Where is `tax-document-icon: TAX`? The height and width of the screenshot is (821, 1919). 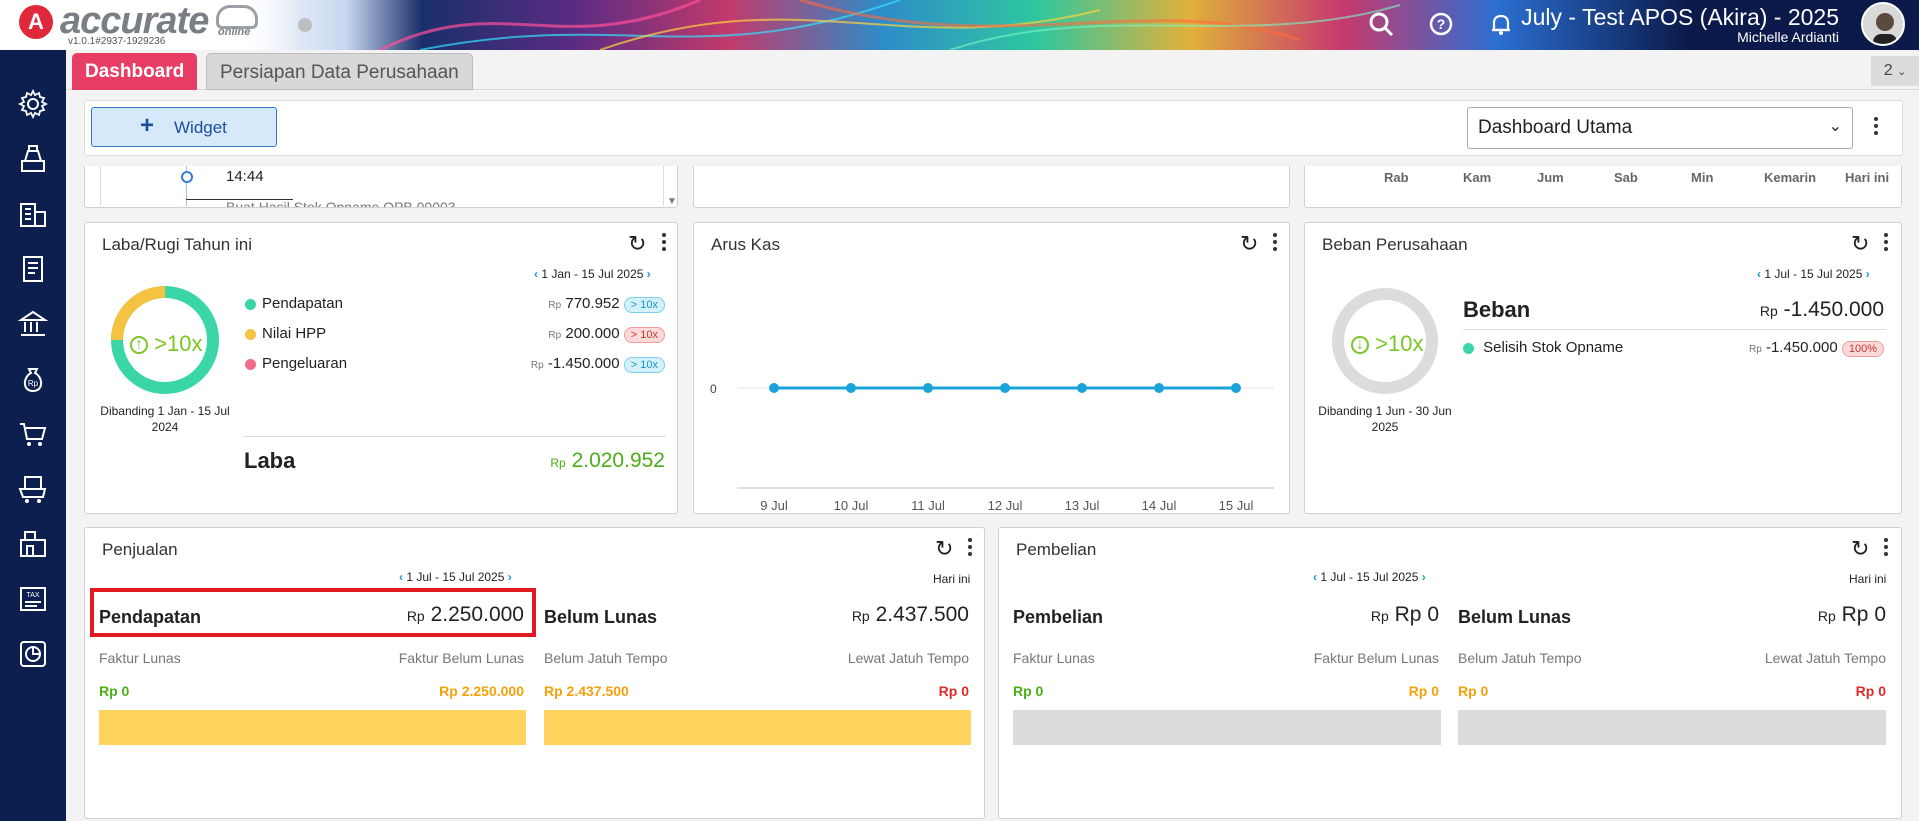 tax-document-icon: TAX is located at coordinates (33, 599).